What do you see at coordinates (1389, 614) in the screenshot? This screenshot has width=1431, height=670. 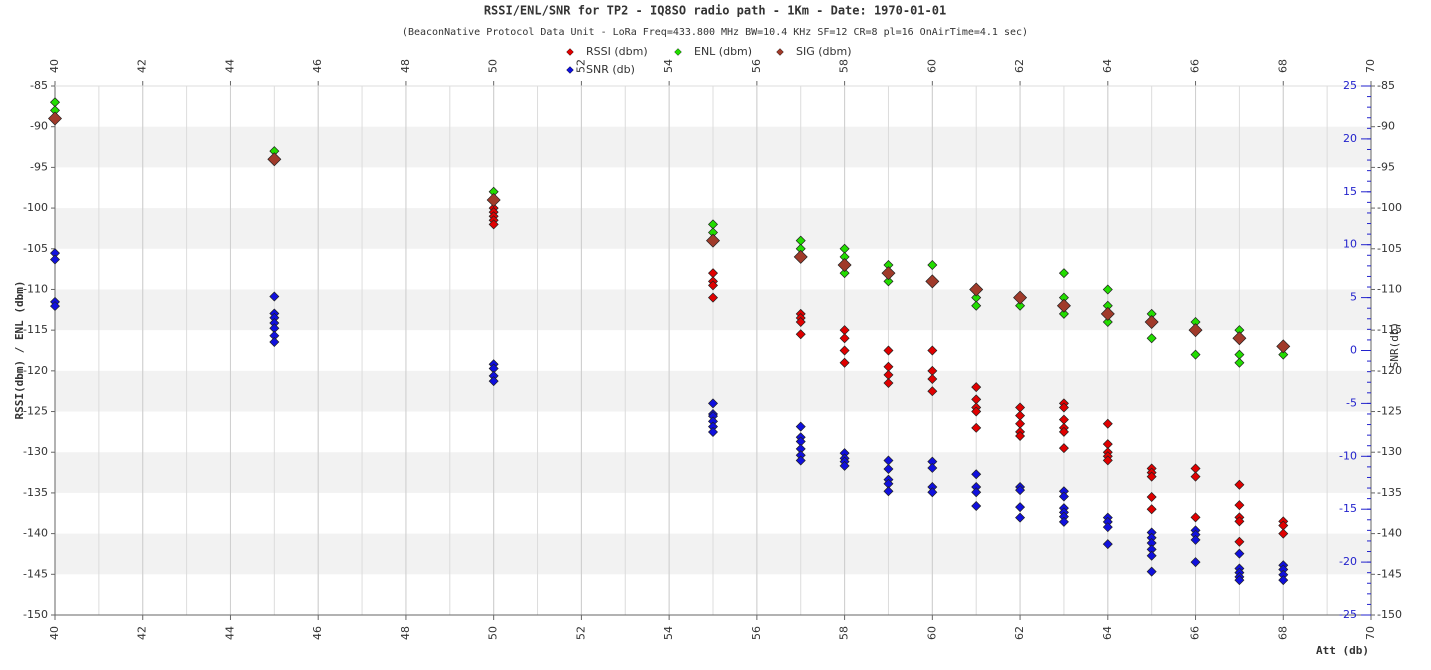 I see `y-tick-label: -150` at bounding box center [1389, 614].